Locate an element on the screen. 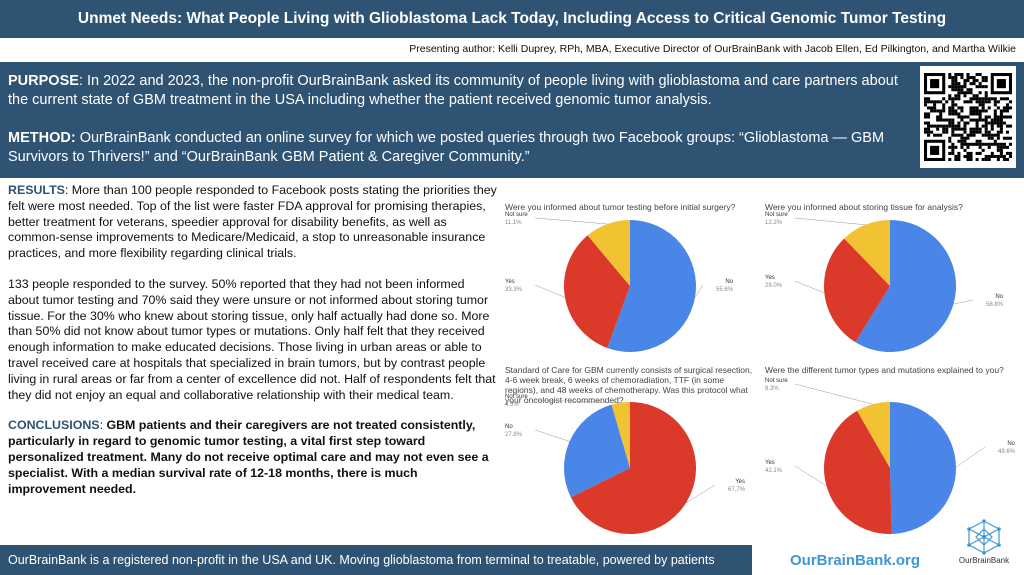 The height and width of the screenshot is (575, 1024). slice-value-no: 49.6% is located at coordinates (1007, 452).